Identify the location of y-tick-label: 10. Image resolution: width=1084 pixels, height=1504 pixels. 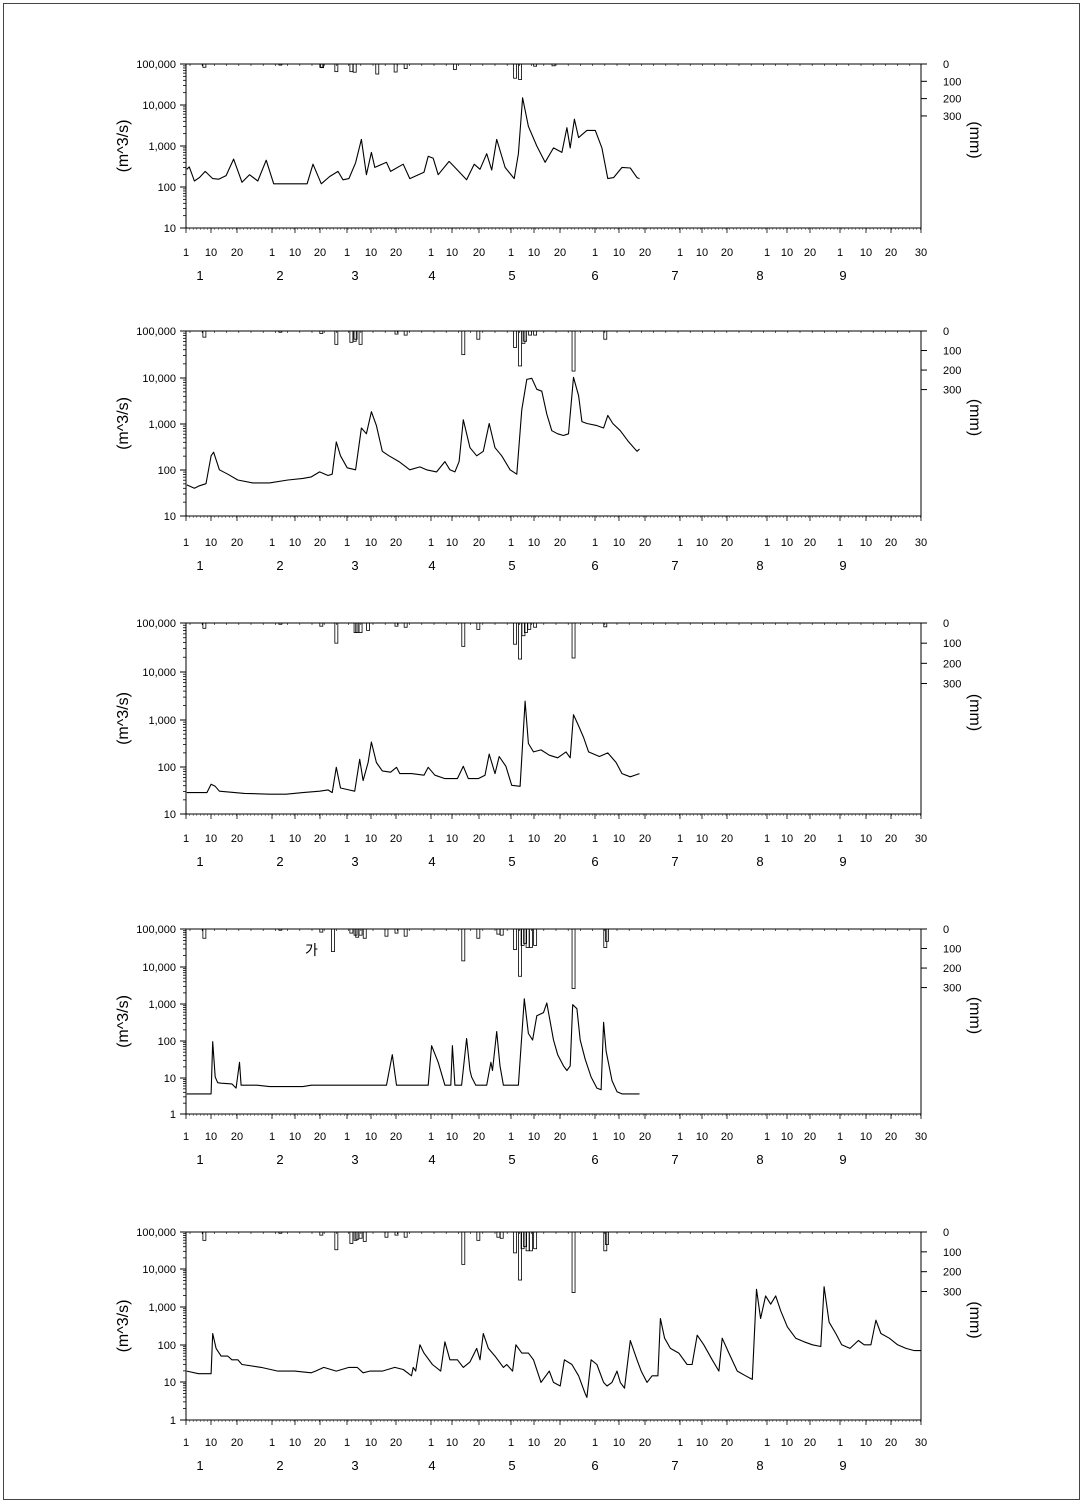
(170, 815).